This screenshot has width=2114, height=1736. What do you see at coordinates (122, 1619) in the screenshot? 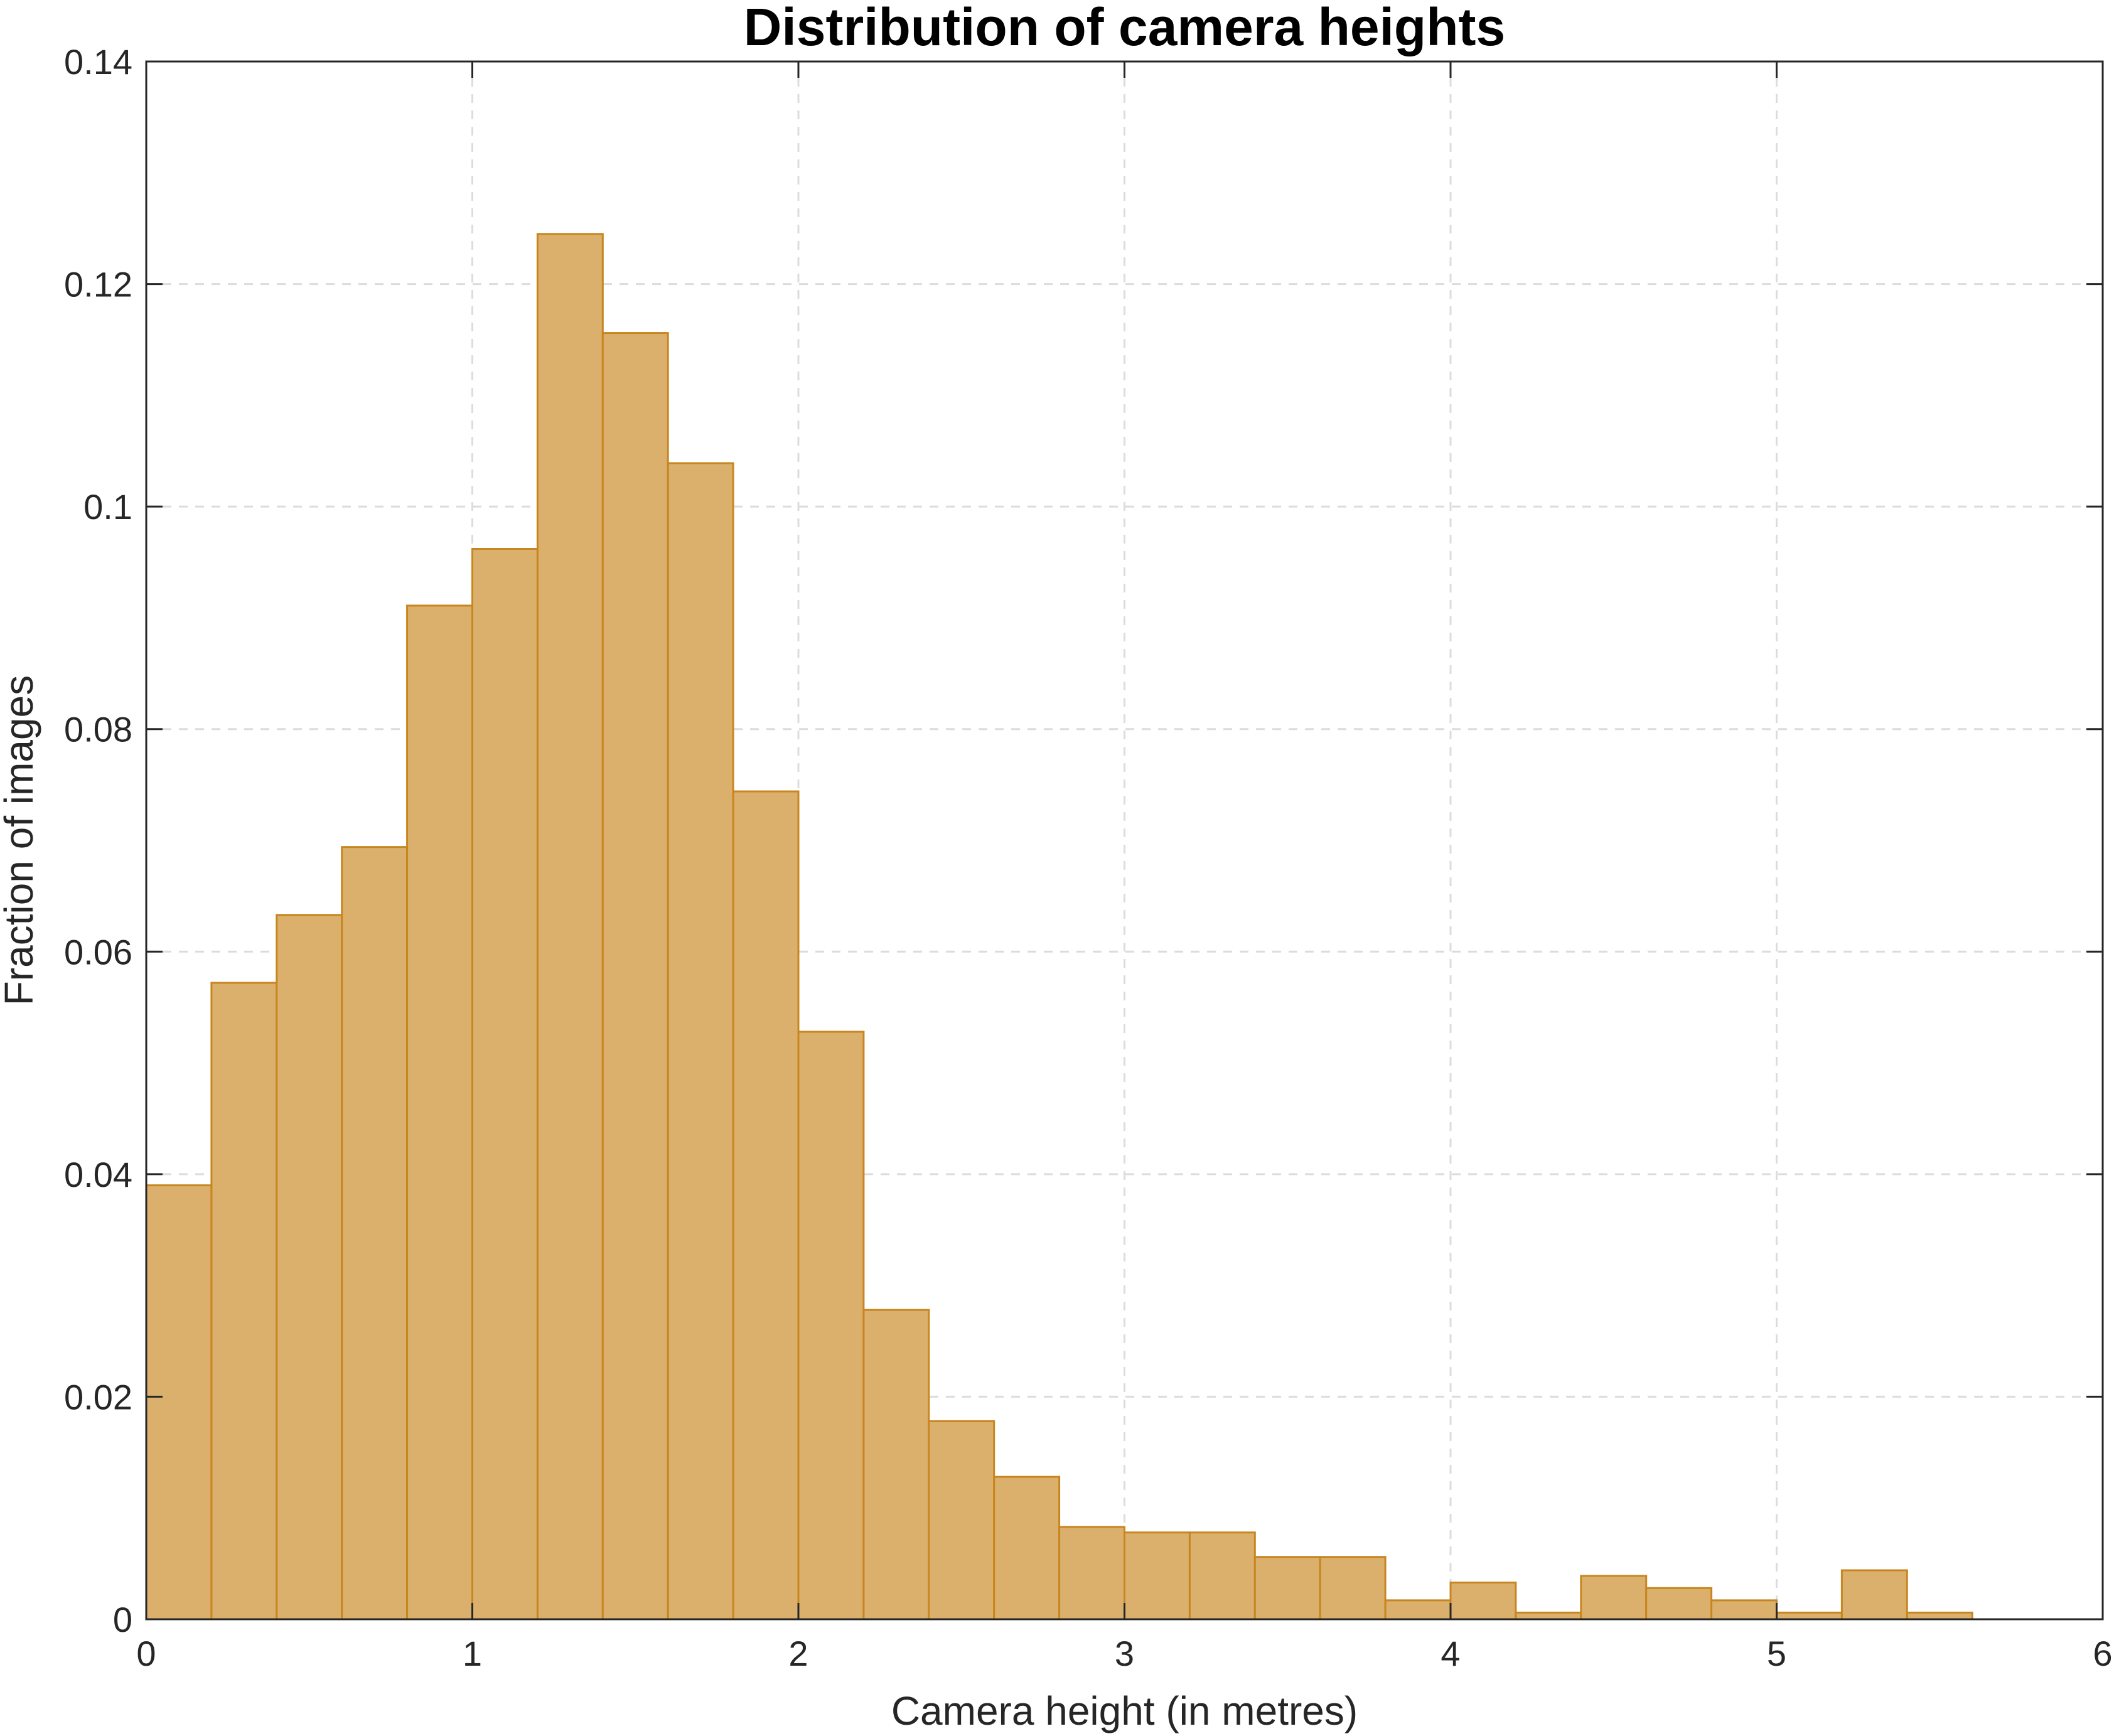
I see `y-tick-label: 0` at bounding box center [122, 1619].